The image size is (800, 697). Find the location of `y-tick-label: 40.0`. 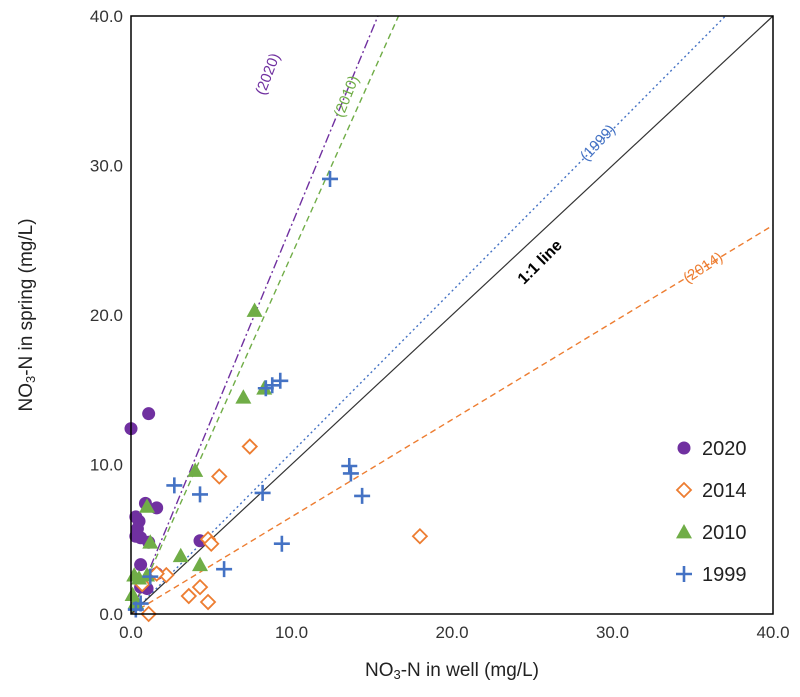

y-tick-label: 40.0 is located at coordinates (106, 16).